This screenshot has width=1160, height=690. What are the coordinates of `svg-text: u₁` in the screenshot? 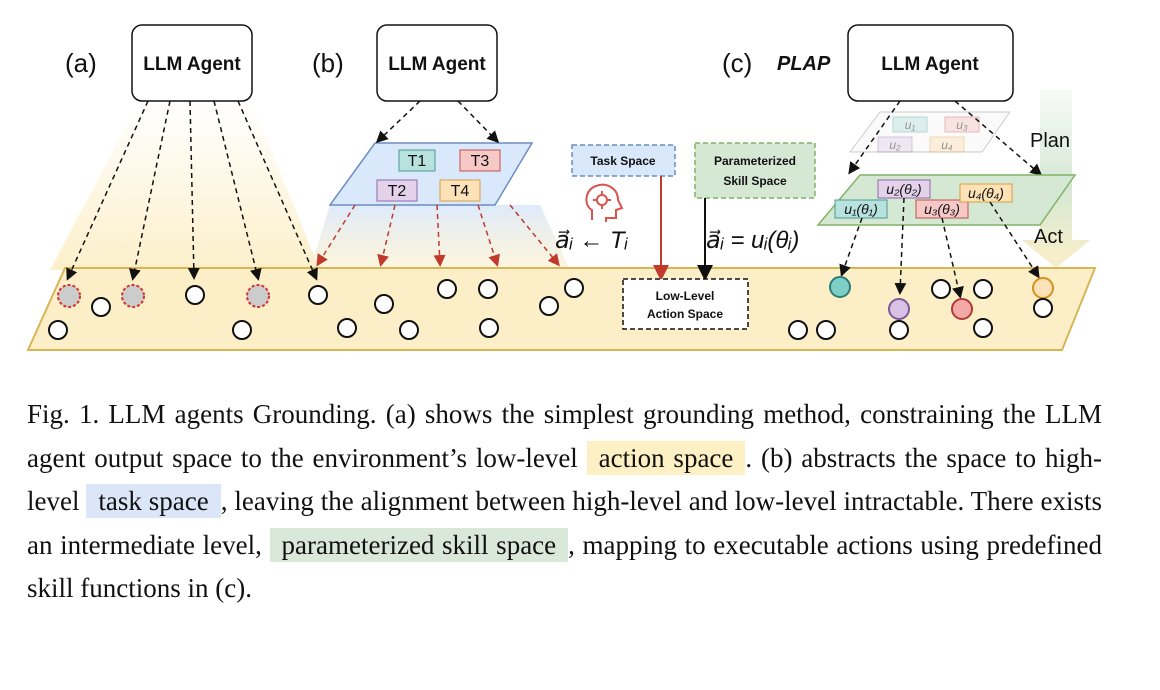 It's located at (910, 125).